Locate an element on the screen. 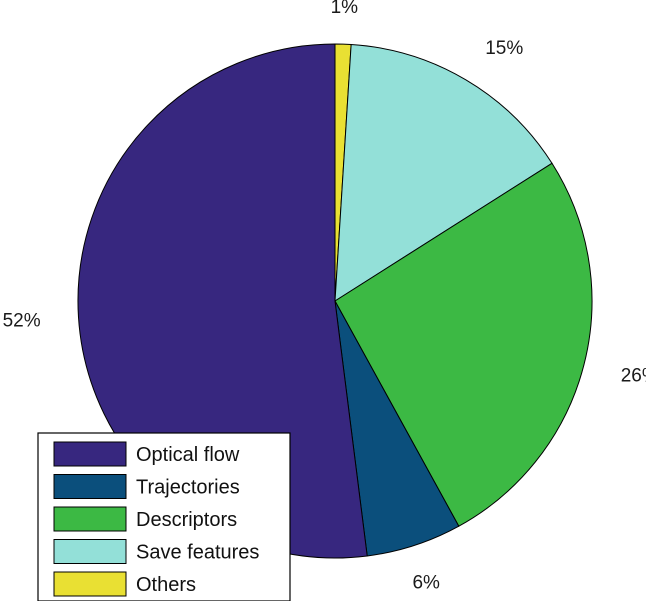 The image size is (646, 601). pie-label-others: 1% is located at coordinates (345, 9).